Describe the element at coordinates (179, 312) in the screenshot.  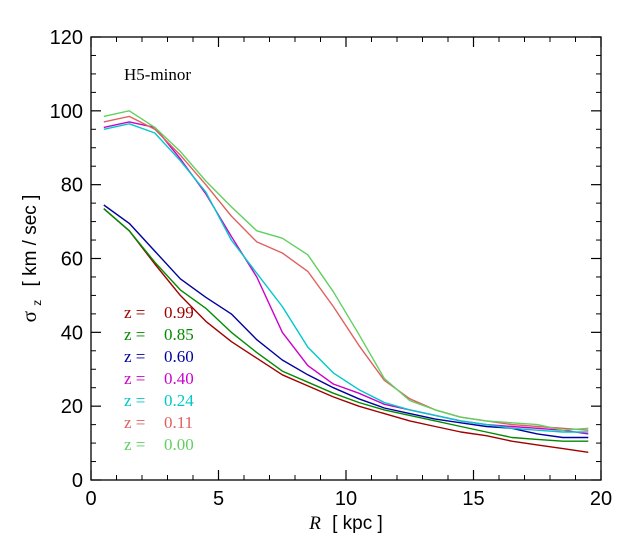
I see `legend-value: 0.99` at that location.